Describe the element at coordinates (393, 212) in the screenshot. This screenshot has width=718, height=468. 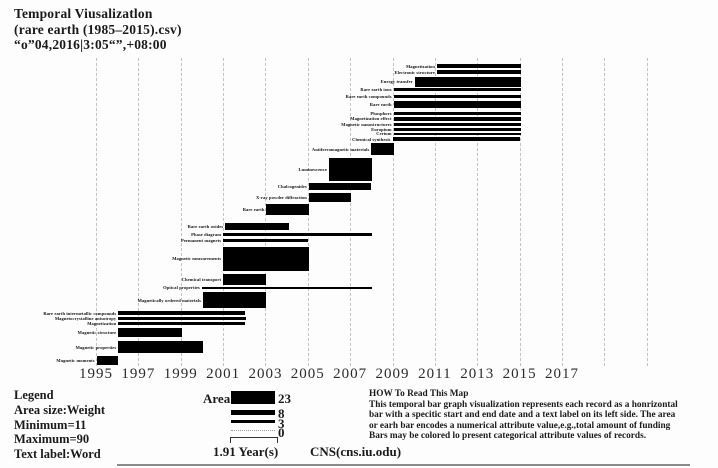
I see `gridline-2009` at that location.